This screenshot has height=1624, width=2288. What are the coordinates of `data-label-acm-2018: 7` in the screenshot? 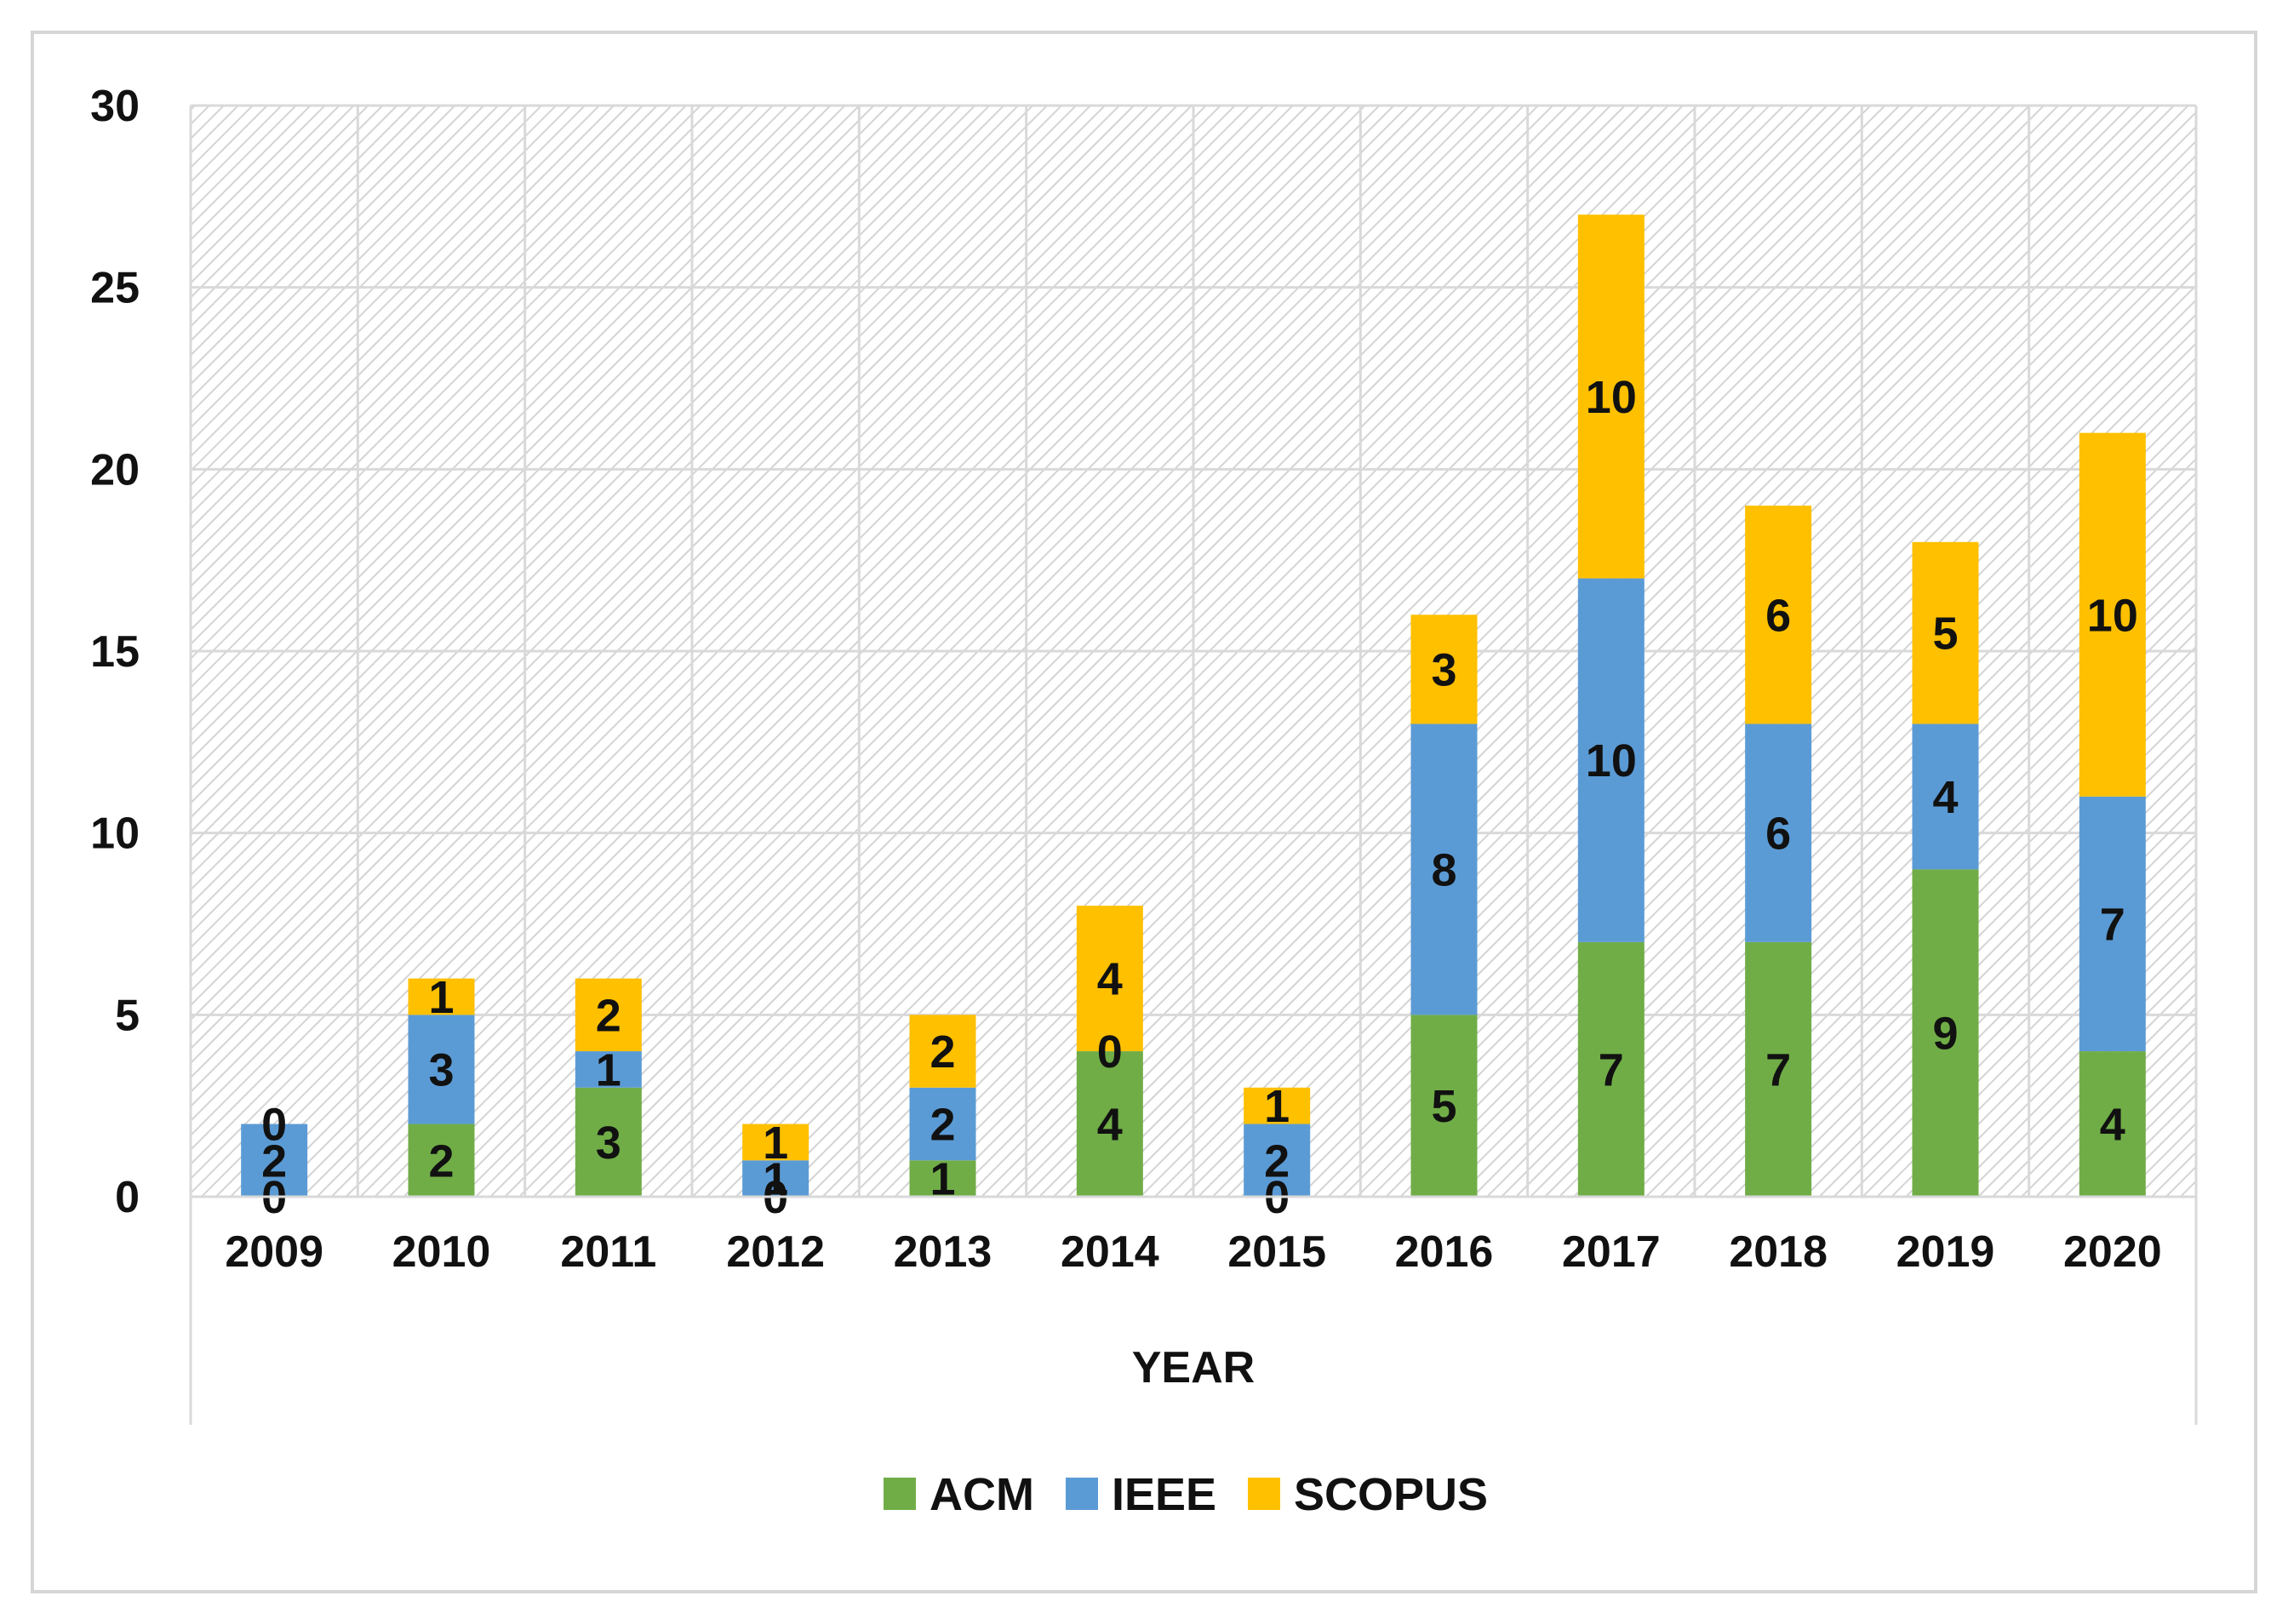 It's located at (1778, 1069).